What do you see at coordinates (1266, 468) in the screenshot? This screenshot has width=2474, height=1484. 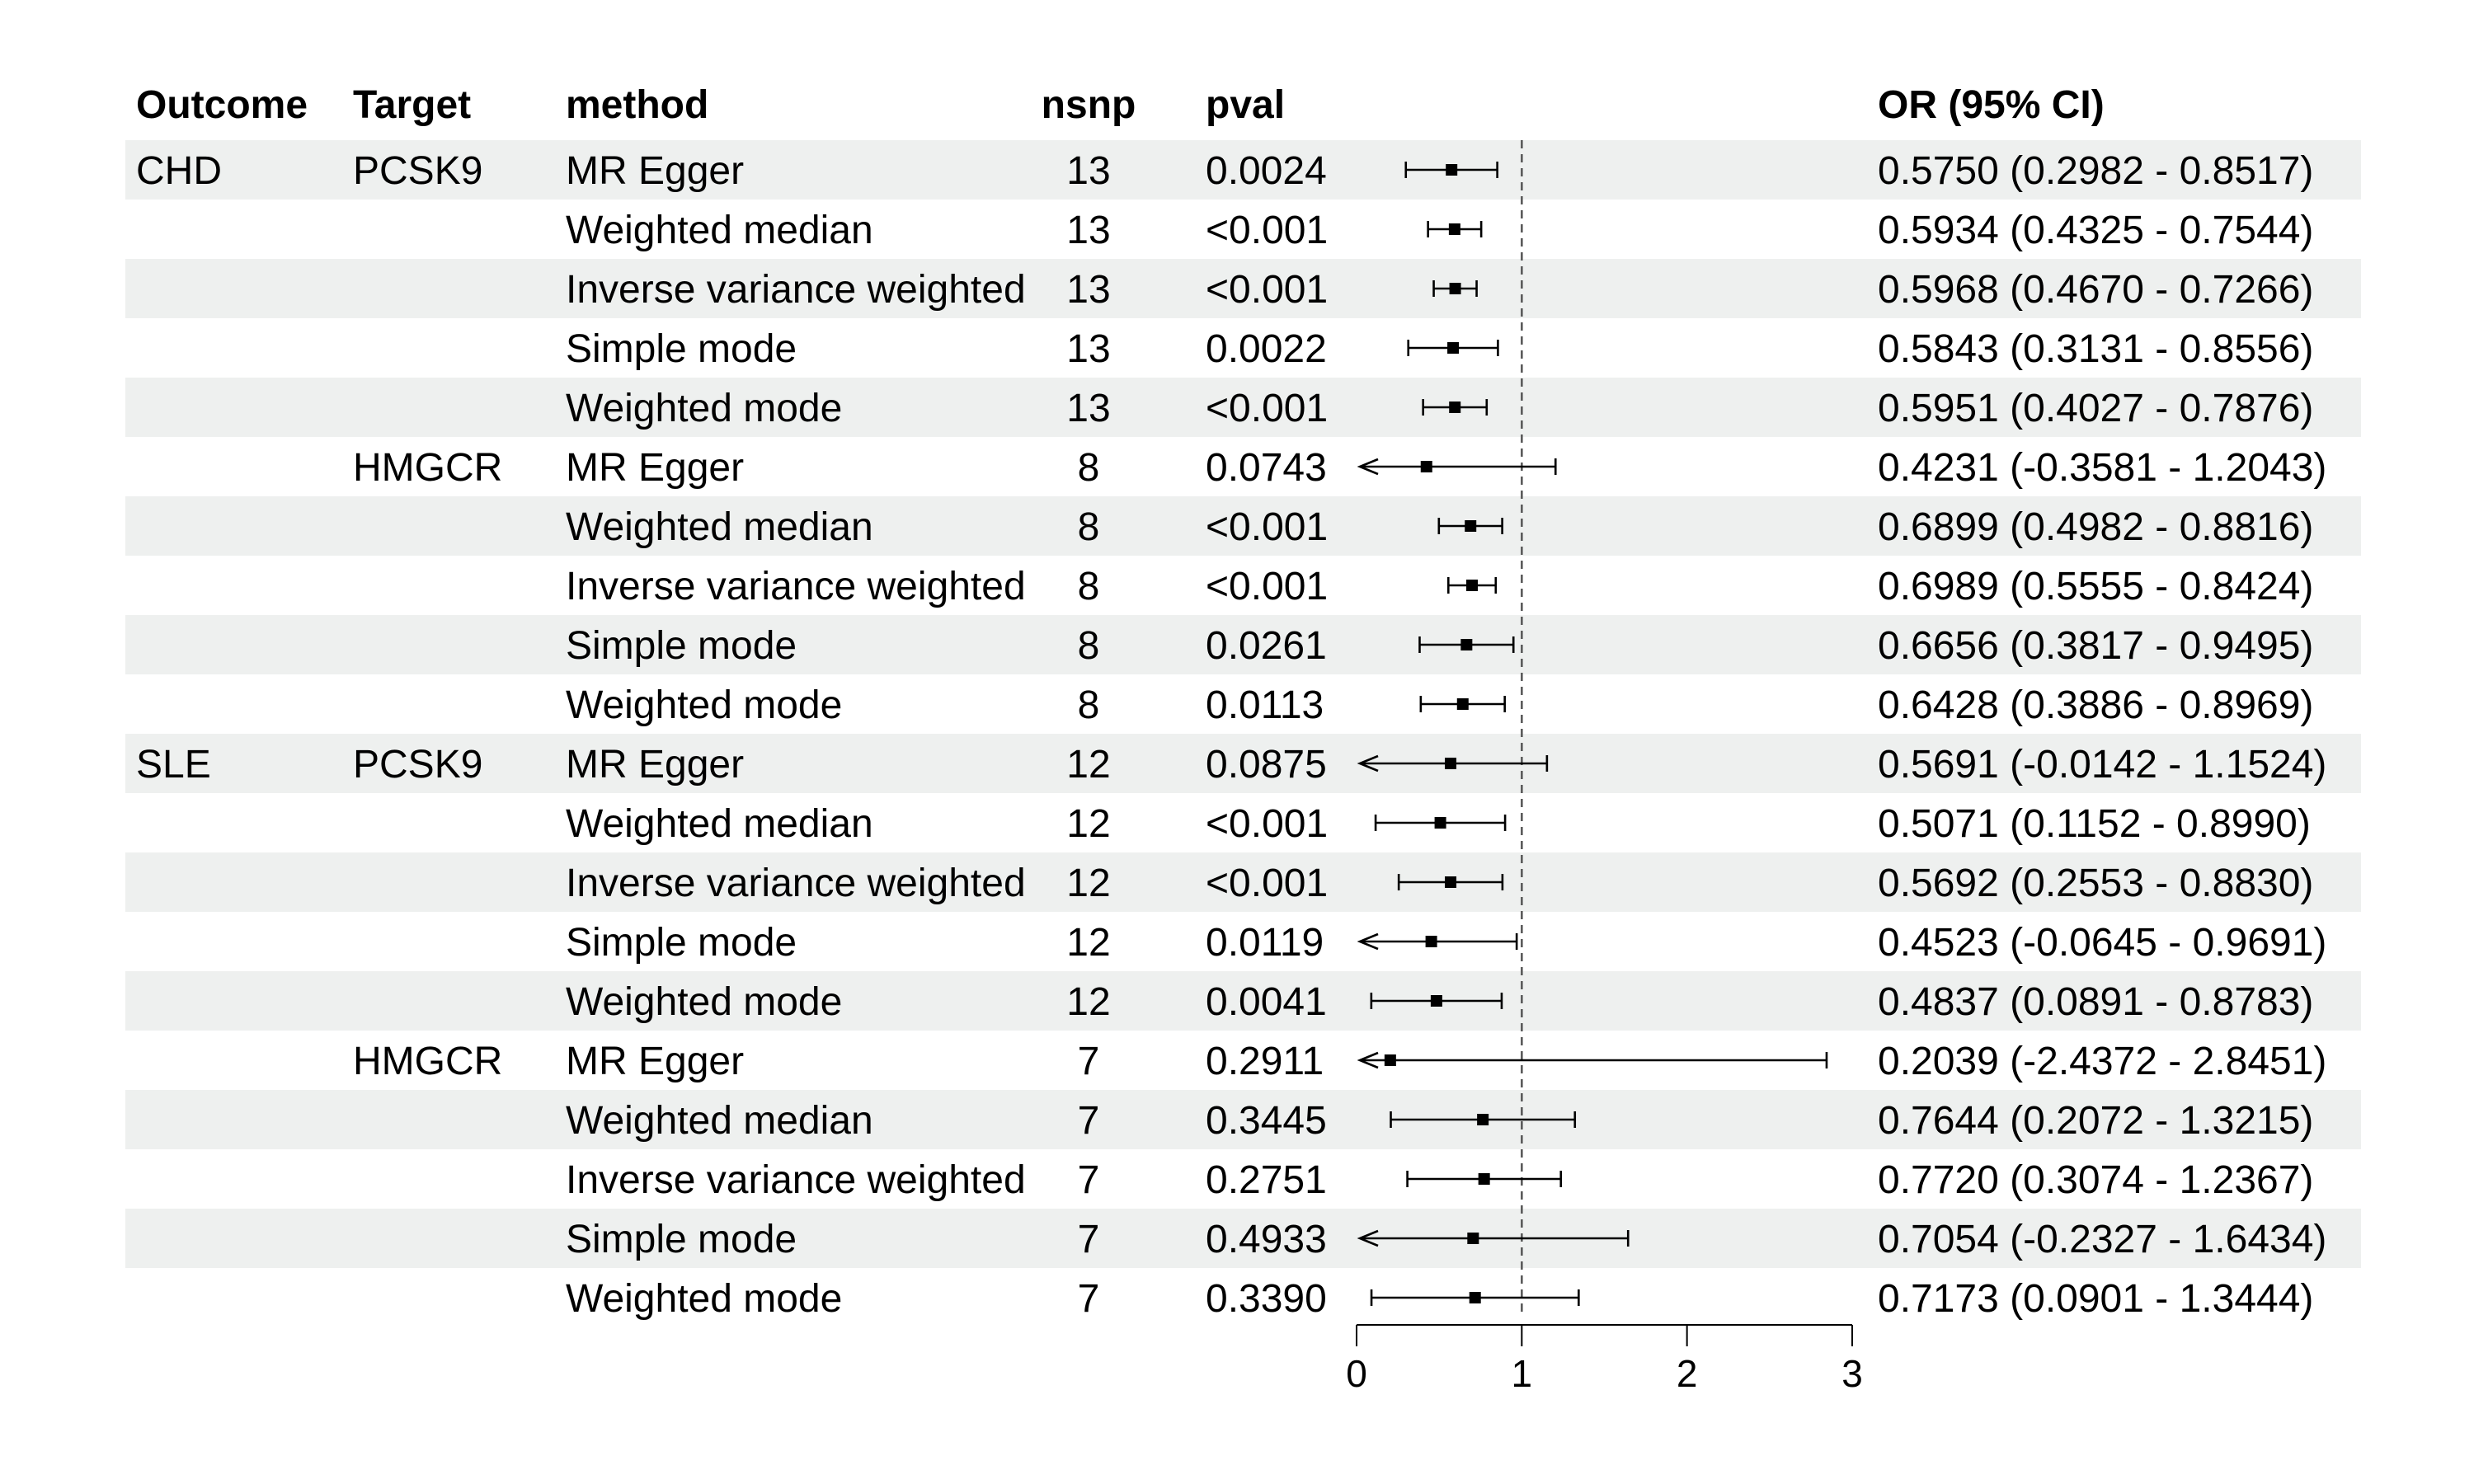 I see `cell-pval: 0.0743` at bounding box center [1266, 468].